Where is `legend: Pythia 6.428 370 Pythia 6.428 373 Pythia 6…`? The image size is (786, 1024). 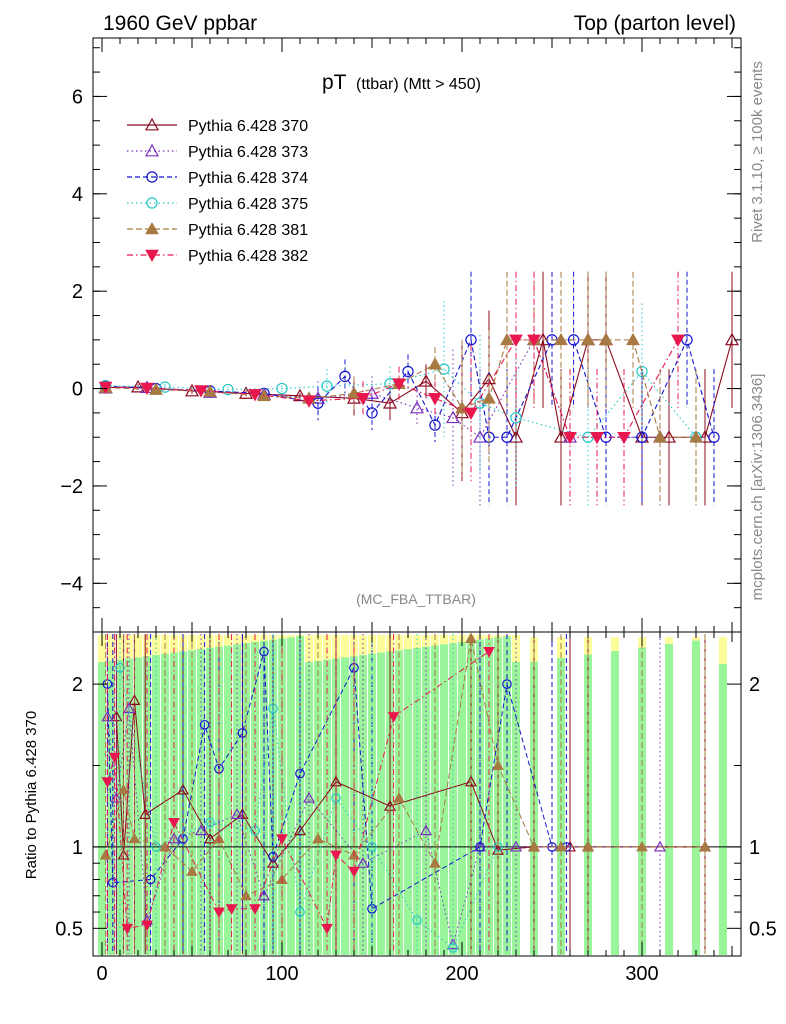 legend: Pythia 6.428 370 Pythia 6.428 373 Pythia 6… is located at coordinates (217, 191).